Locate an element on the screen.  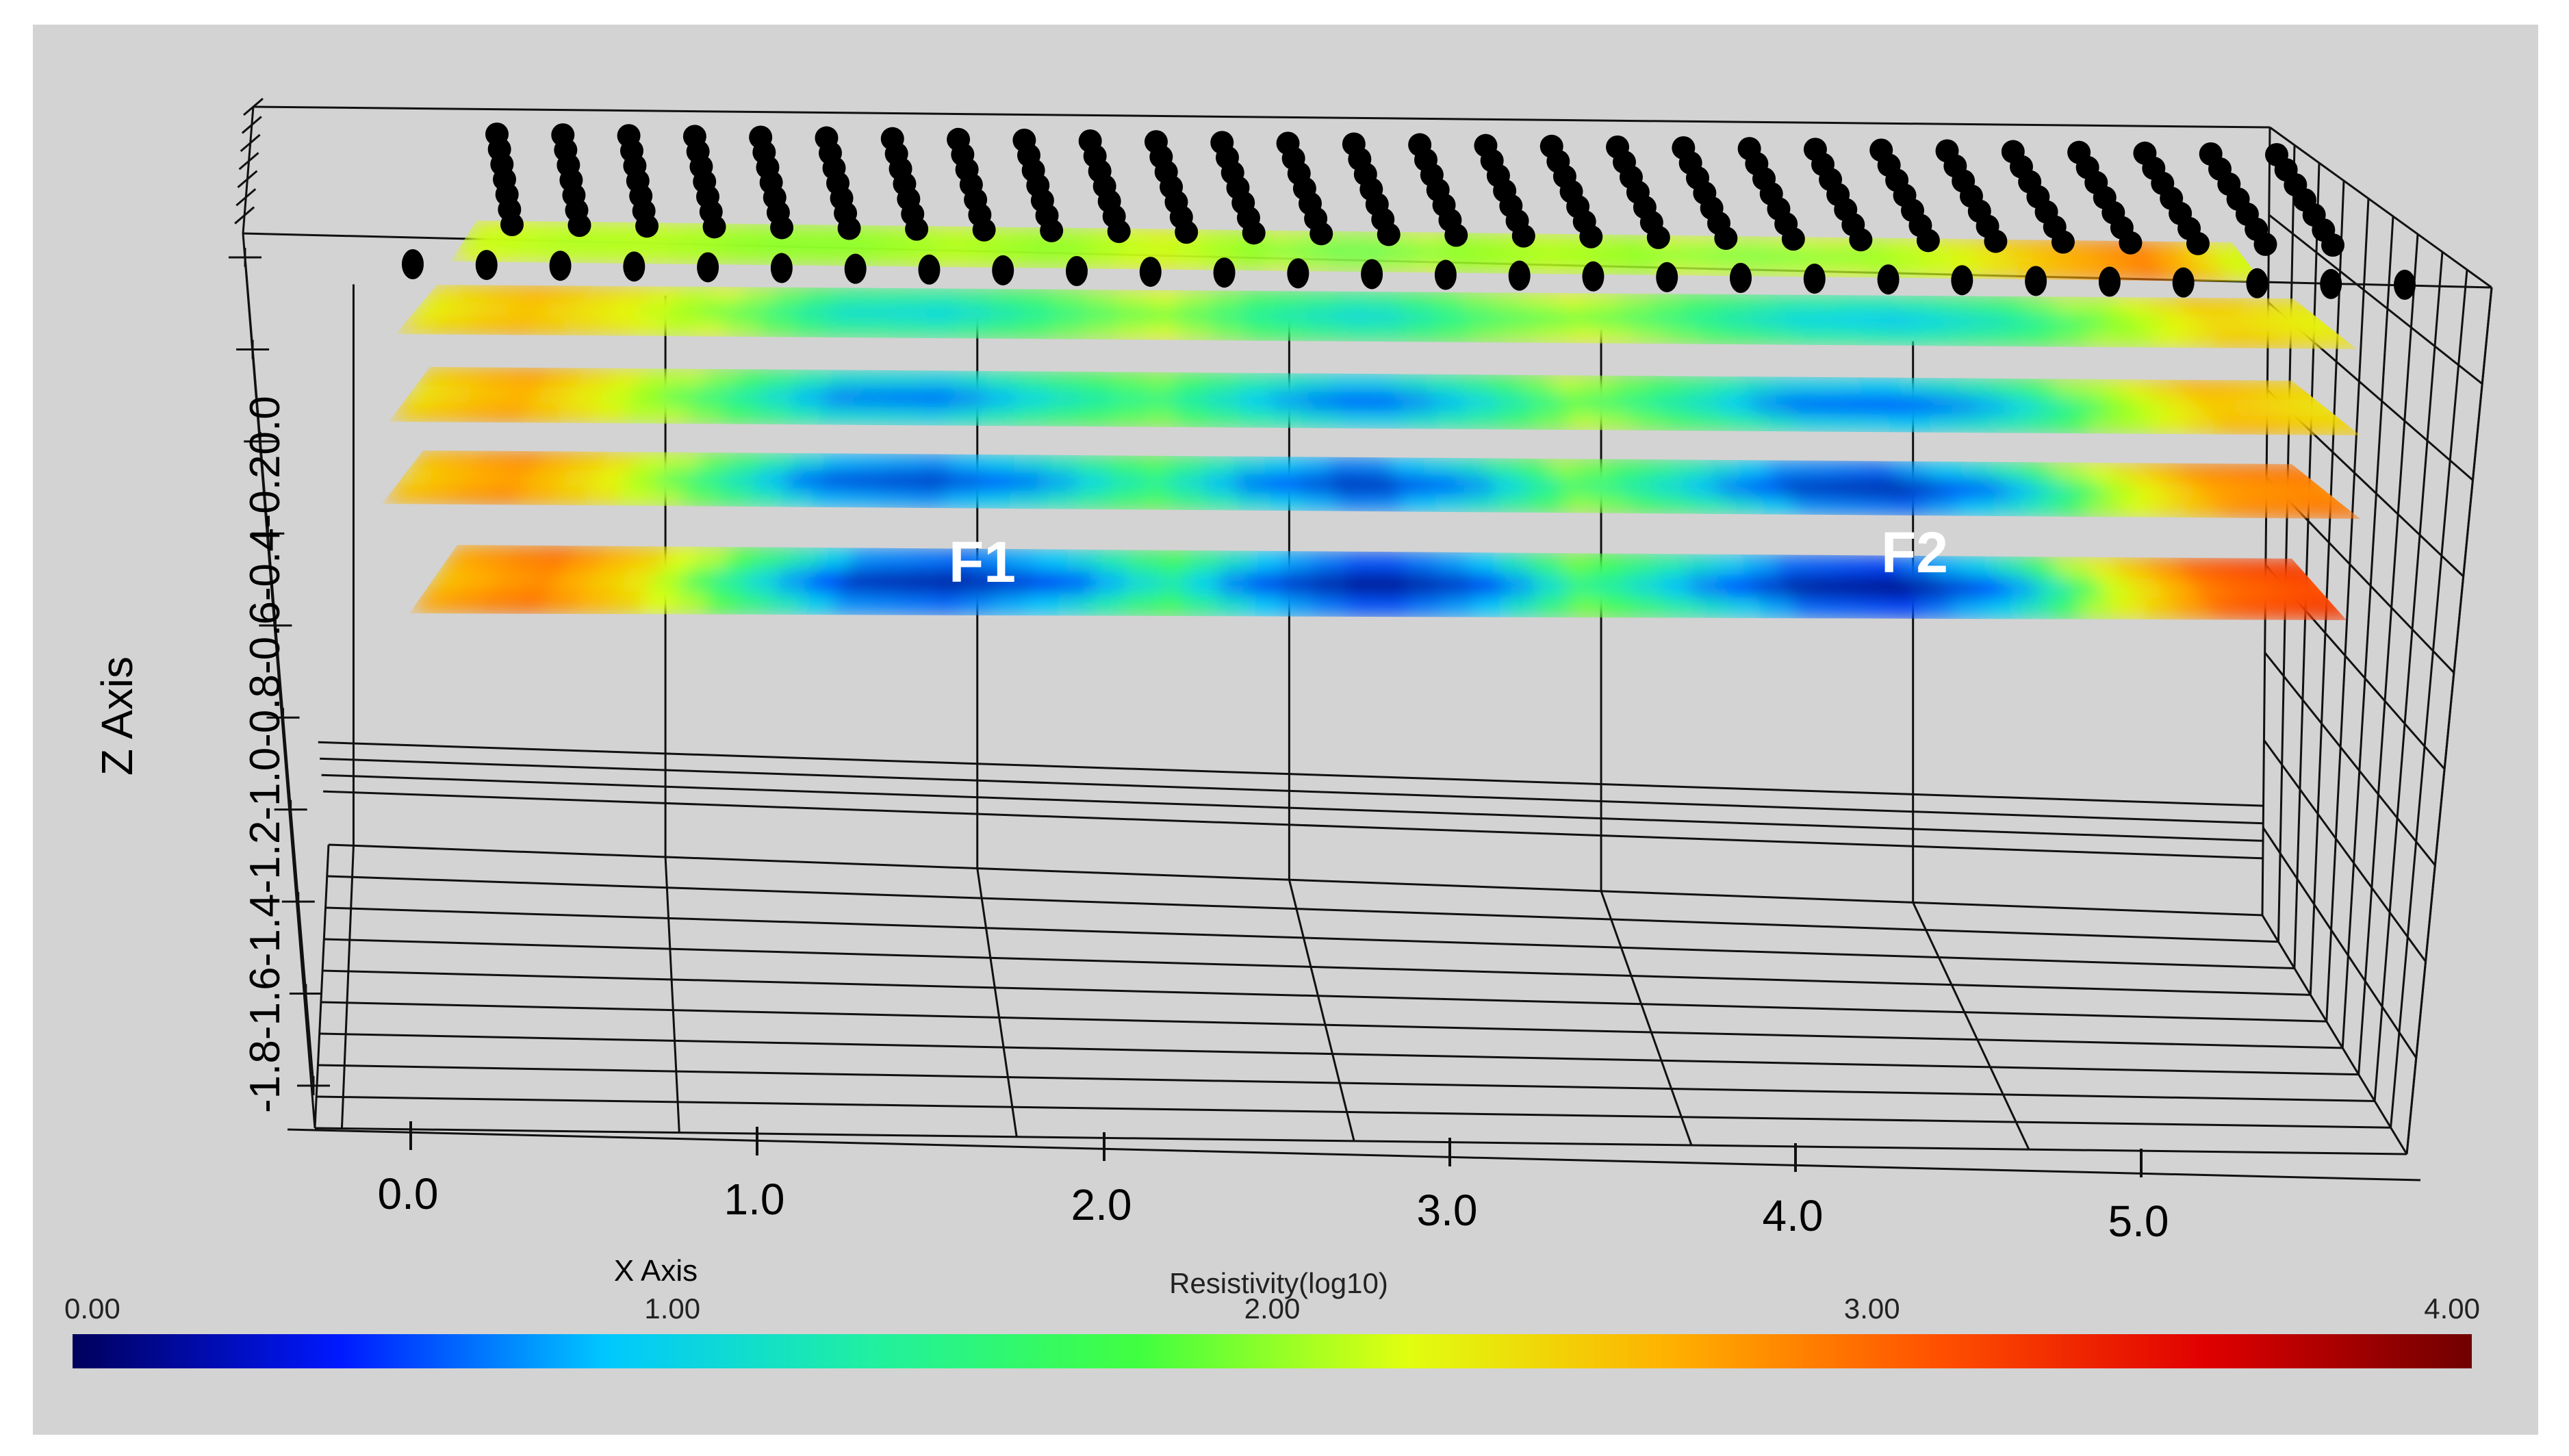
x-axis-tick-label: 0.0 is located at coordinates (409, 1193).